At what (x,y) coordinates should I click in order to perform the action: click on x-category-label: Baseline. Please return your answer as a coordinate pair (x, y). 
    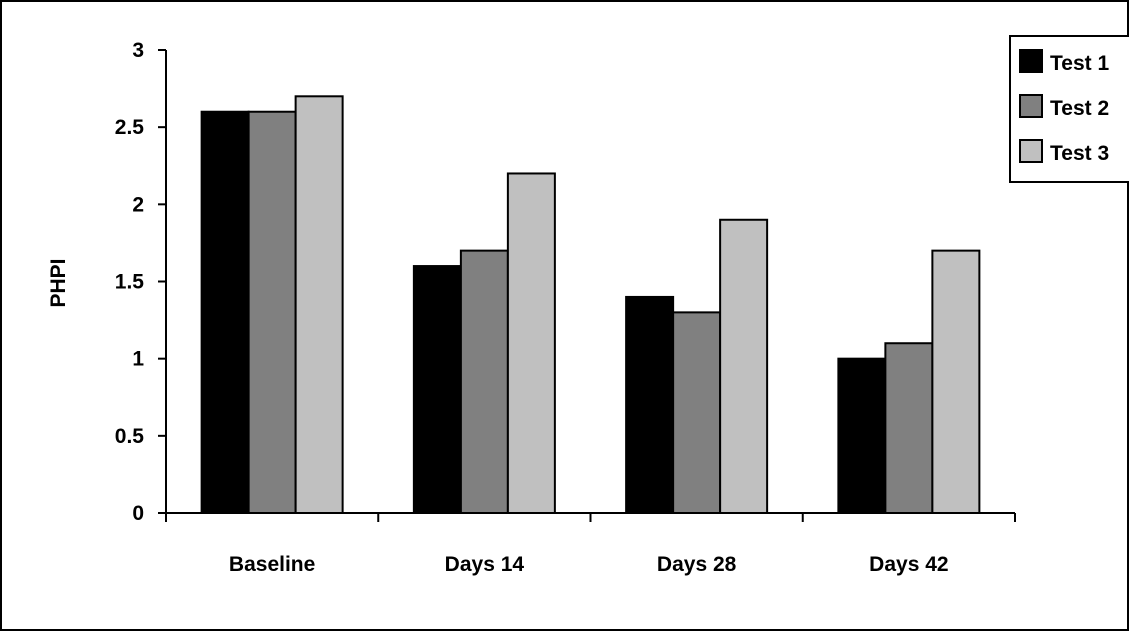
    Looking at the image, I should click on (272, 564).